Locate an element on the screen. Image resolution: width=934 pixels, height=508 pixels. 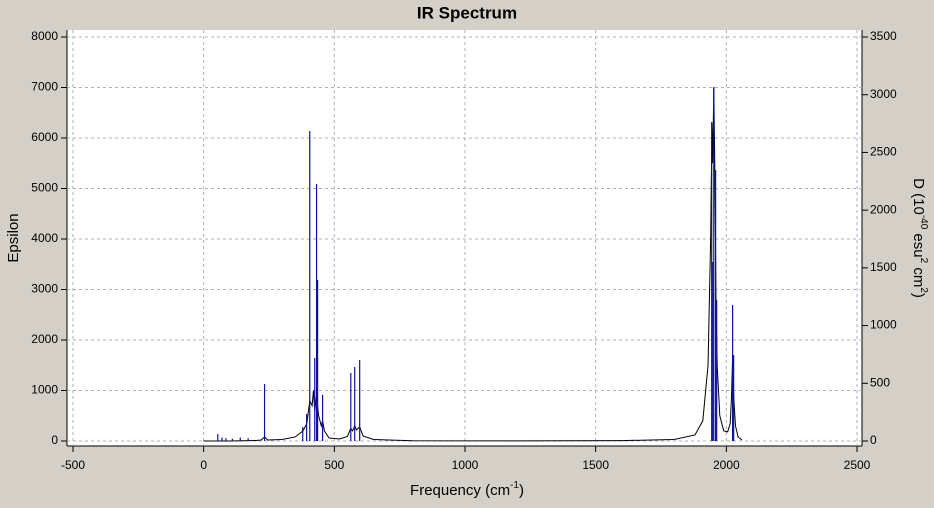
superscript: -40 is located at coordinates (923, 222).